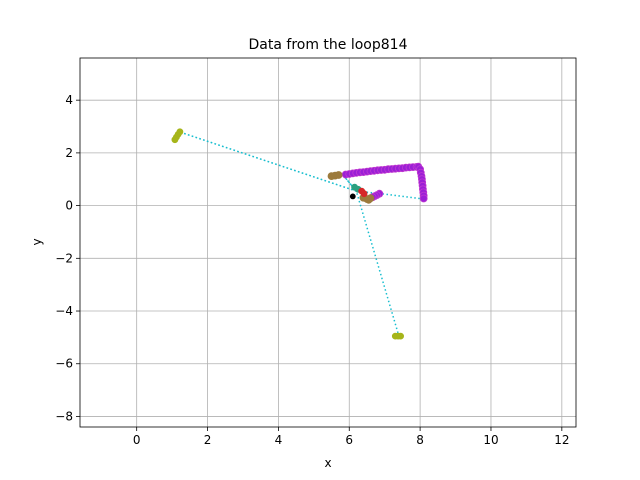 Image resolution: width=640 pixels, height=480 pixels. I want to click on chart-title: Data from the loop814, so click(328, 45).